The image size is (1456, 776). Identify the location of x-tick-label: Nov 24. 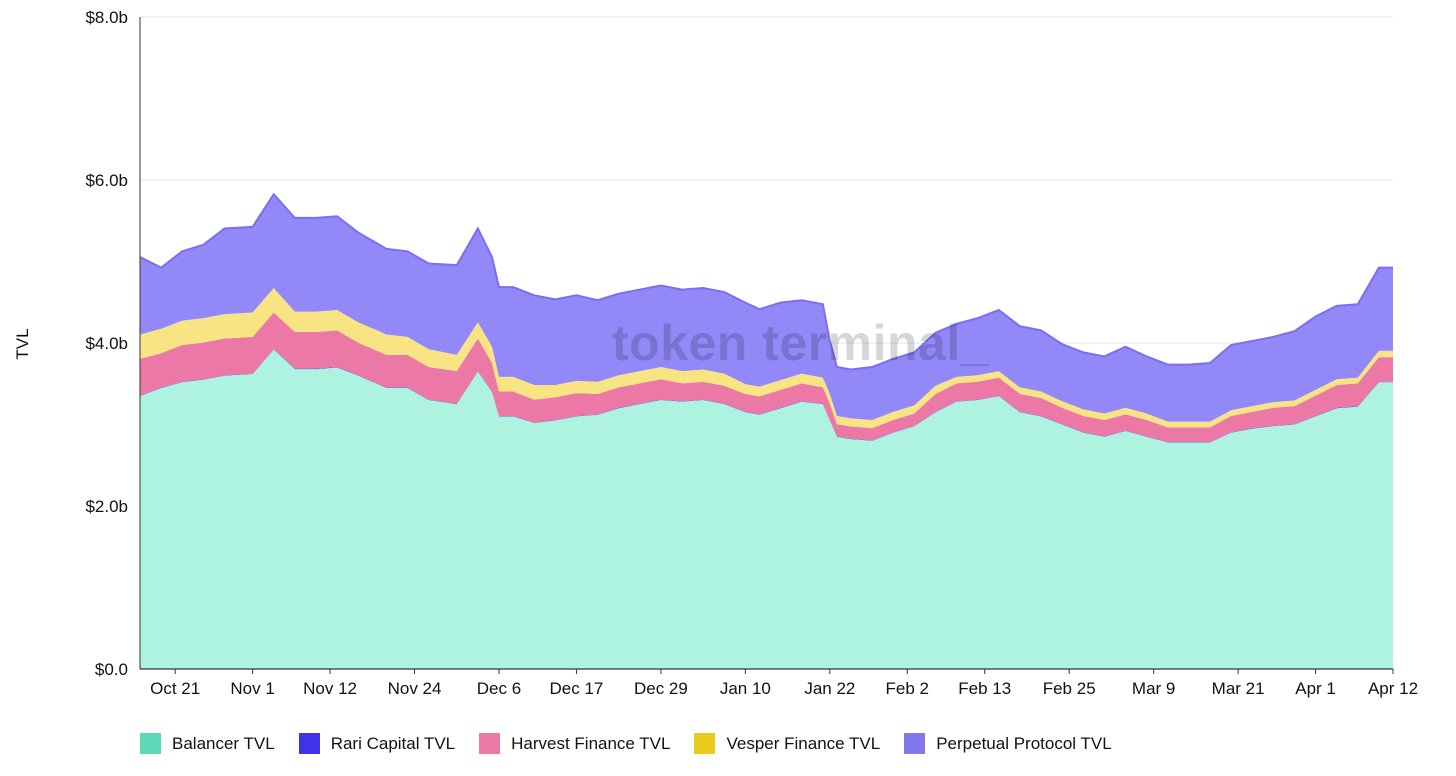
(415, 688).